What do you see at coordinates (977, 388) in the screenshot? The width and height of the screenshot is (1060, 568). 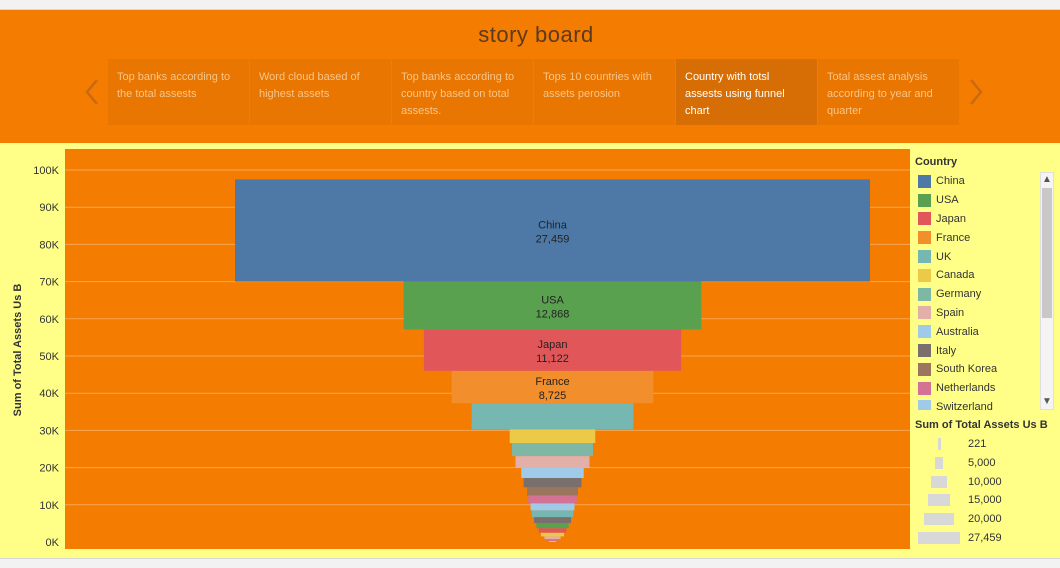 I see `legend-item: Netherlands` at bounding box center [977, 388].